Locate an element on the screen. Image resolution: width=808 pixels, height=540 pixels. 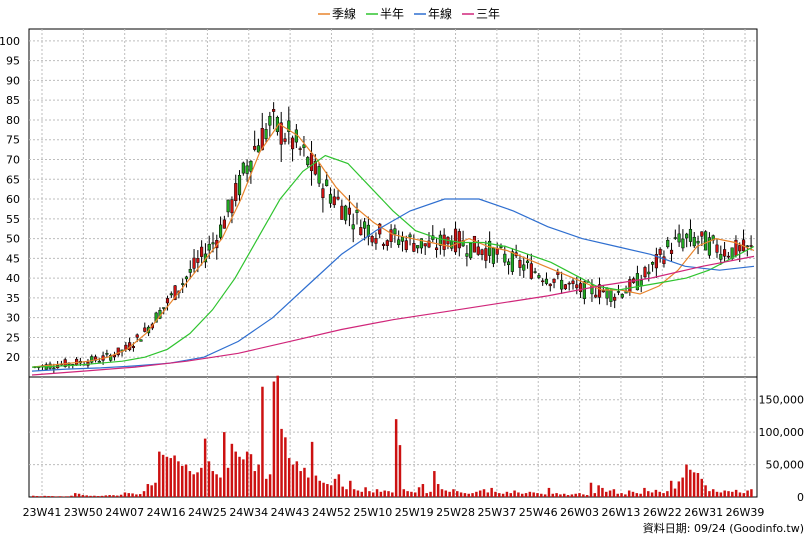
x-tick-label: 24W16 is located at coordinates (166, 512).